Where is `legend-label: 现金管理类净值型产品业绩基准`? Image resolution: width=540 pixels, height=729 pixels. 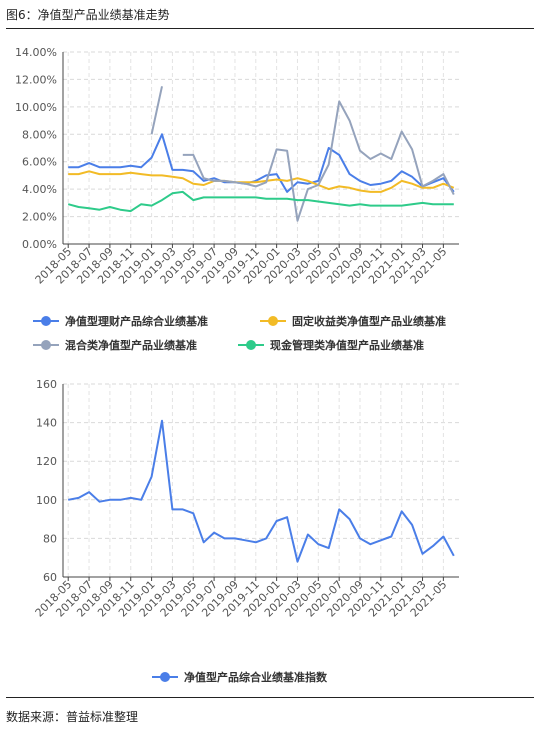
legend-label: 现金管理类净值型产品业绩基准 is located at coordinates (347, 345).